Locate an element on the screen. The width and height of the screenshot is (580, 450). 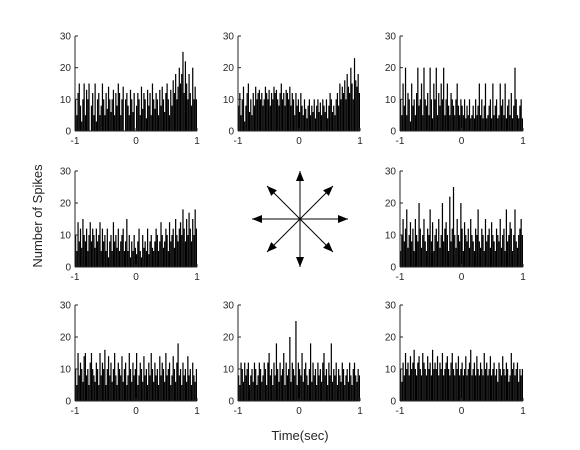
x-tick-label: -1 is located at coordinates (75, 411).